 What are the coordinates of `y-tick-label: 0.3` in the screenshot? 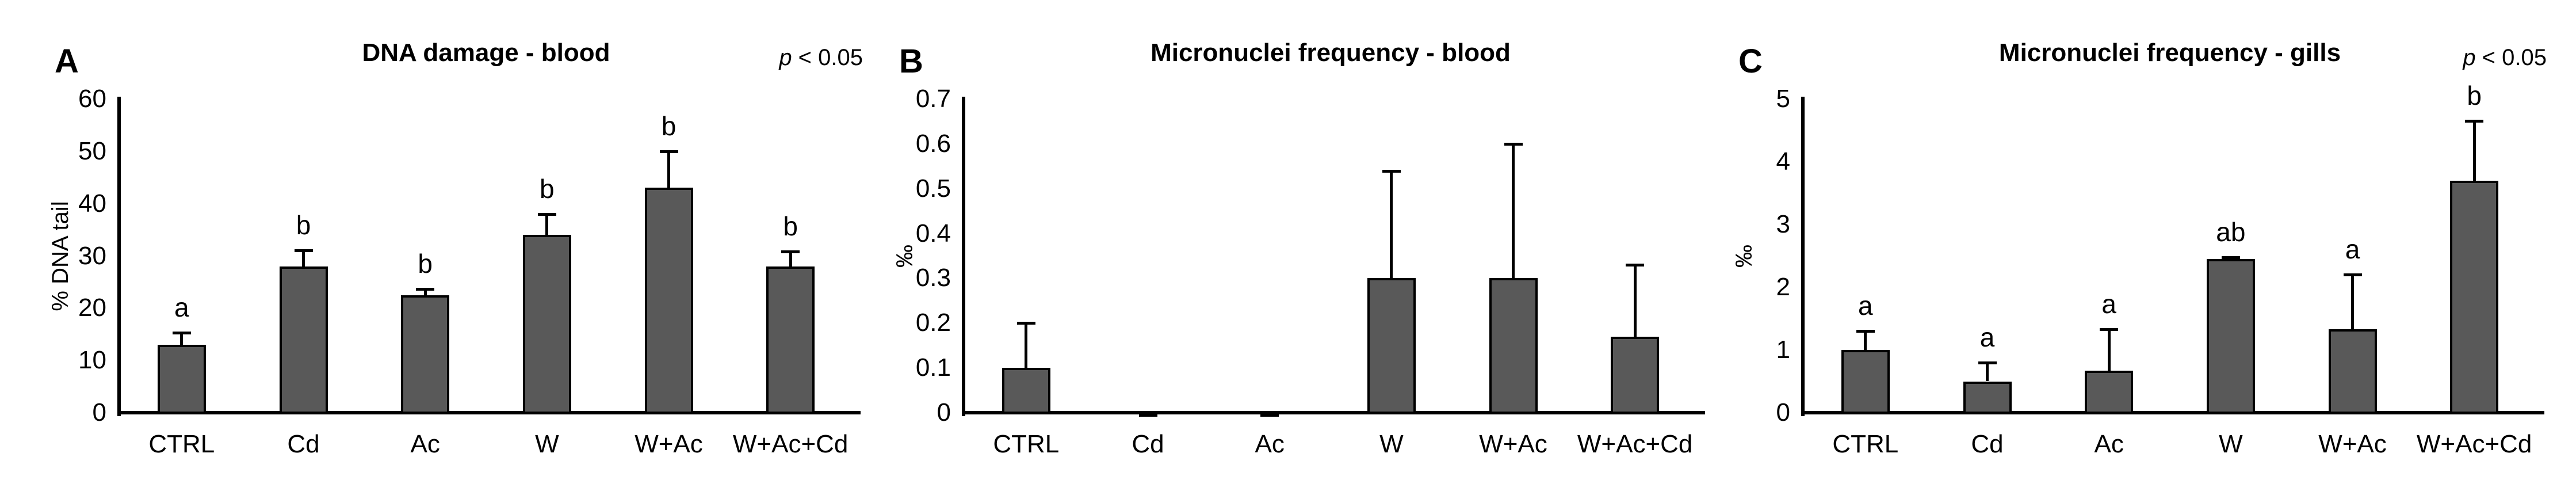 It's located at (933, 278).